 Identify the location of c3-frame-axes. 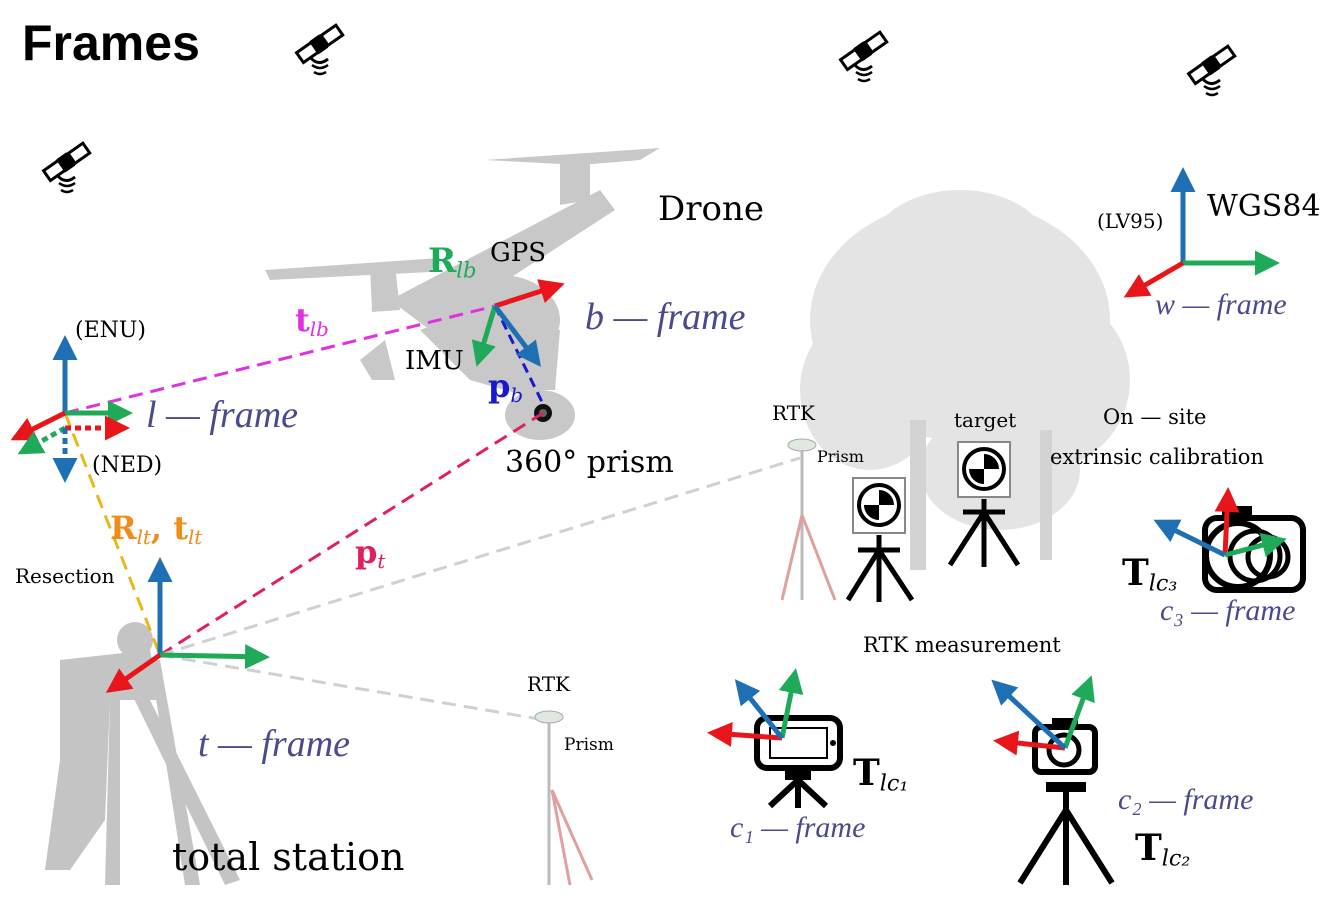
(1220, 522).